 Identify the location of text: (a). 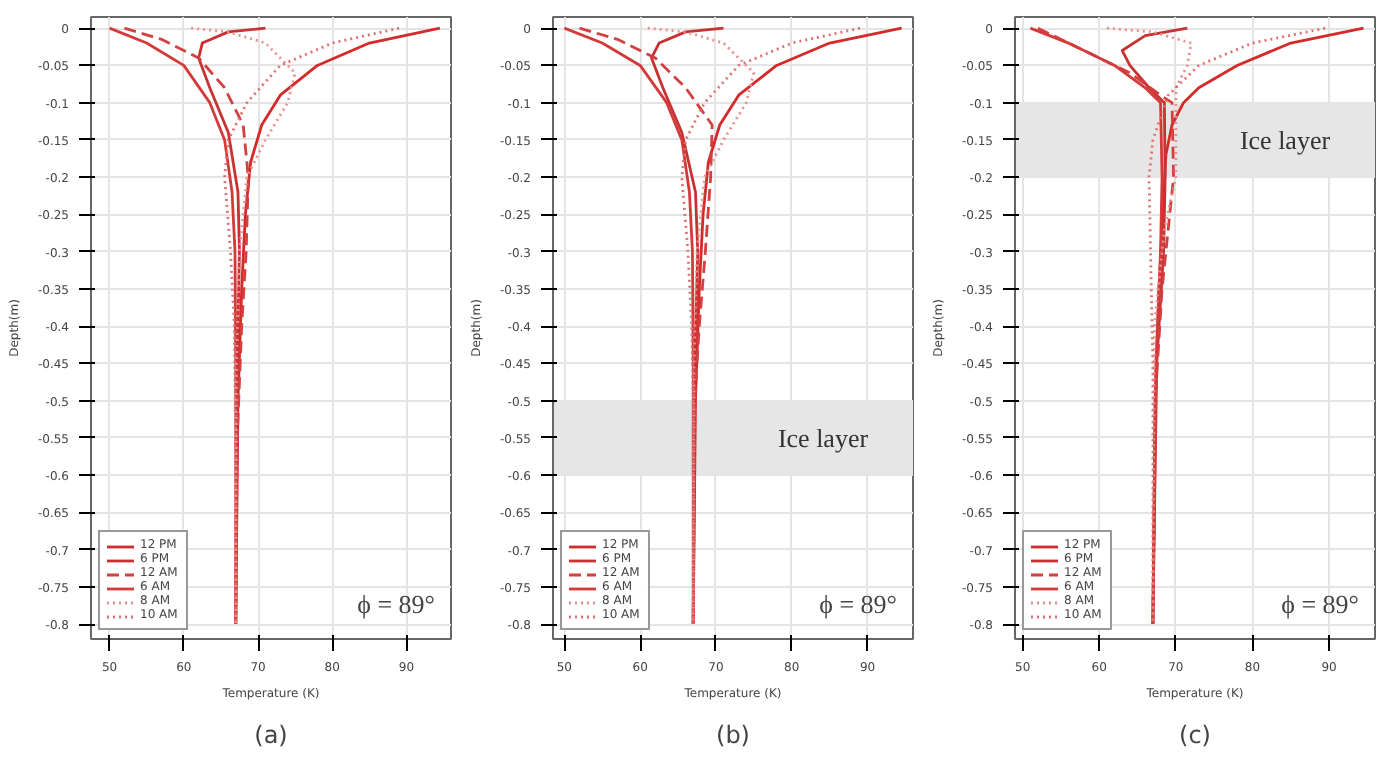
(271, 735).